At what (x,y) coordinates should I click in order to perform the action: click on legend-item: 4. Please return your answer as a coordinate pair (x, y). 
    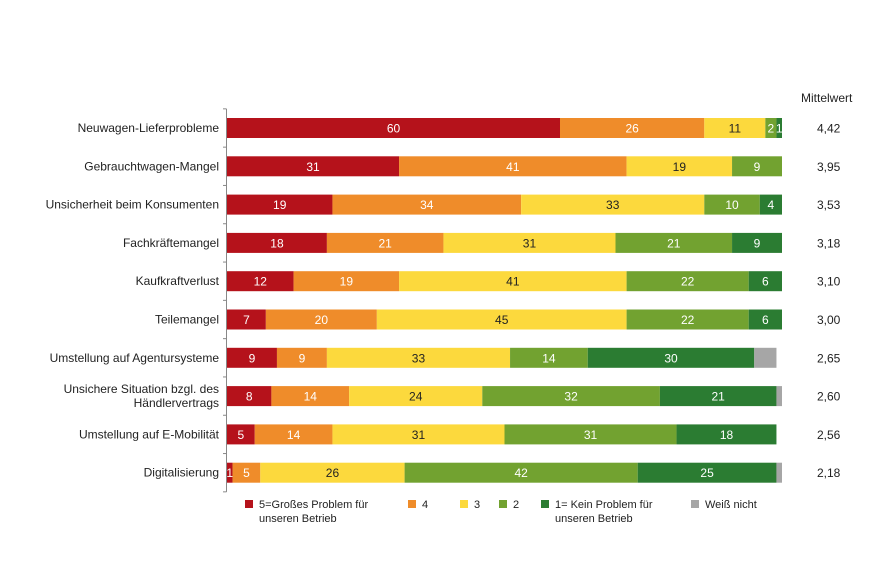
    Looking at the image, I should click on (418, 505).